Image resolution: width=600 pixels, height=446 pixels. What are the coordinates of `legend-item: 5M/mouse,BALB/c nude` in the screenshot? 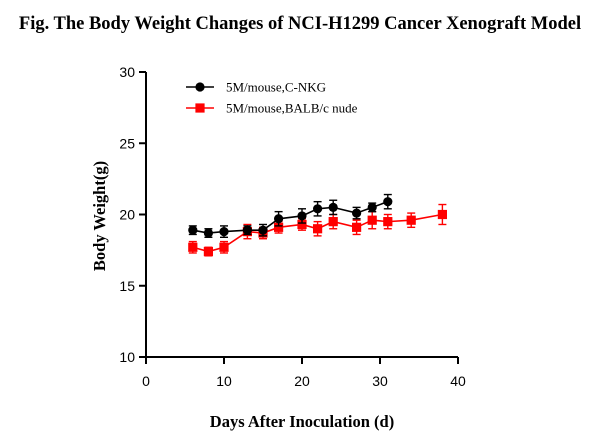 It's located at (272, 108).